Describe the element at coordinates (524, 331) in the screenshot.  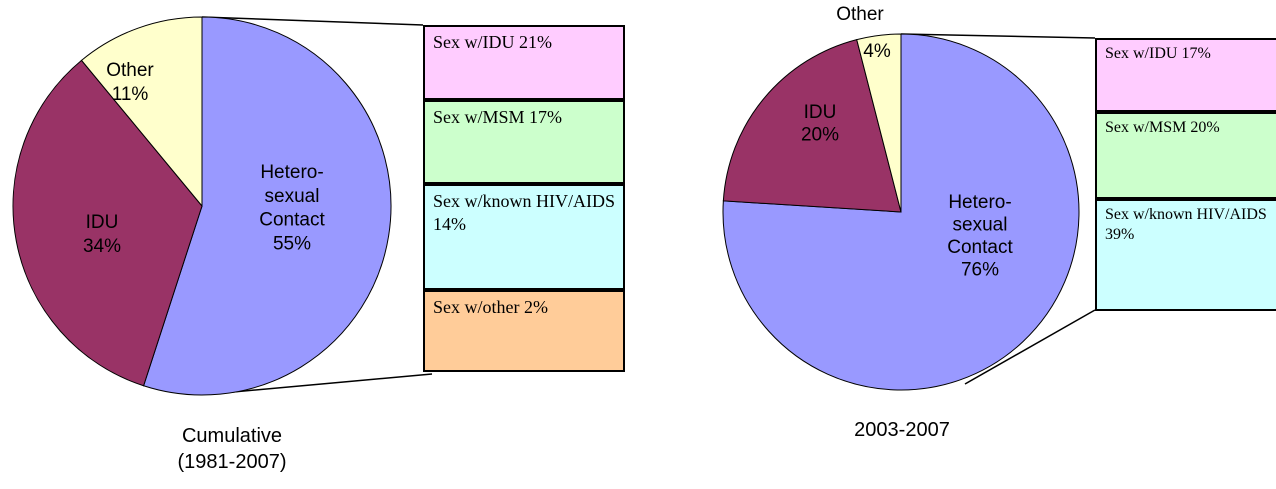
I see `breakdown-box: Sex w/other 2%` at that location.